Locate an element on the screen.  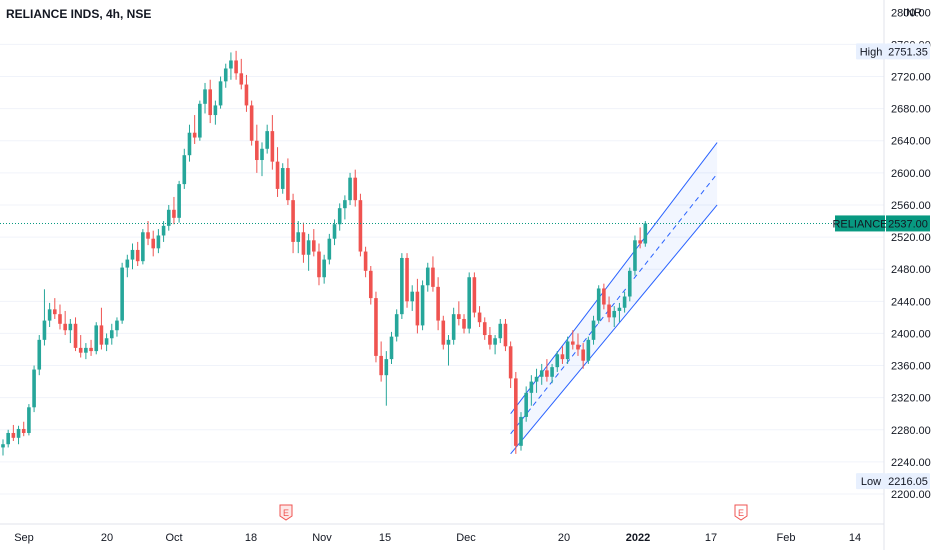
price-tick-label: 2560.00 is located at coordinates (911, 206).